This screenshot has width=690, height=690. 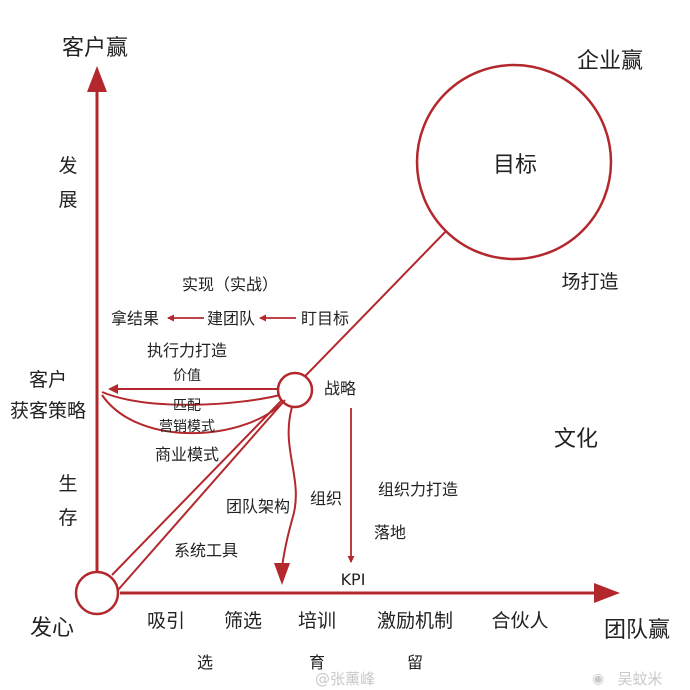 What do you see at coordinates (415, 662) in the screenshot?
I see `x-sub-retain: 留` at bounding box center [415, 662].